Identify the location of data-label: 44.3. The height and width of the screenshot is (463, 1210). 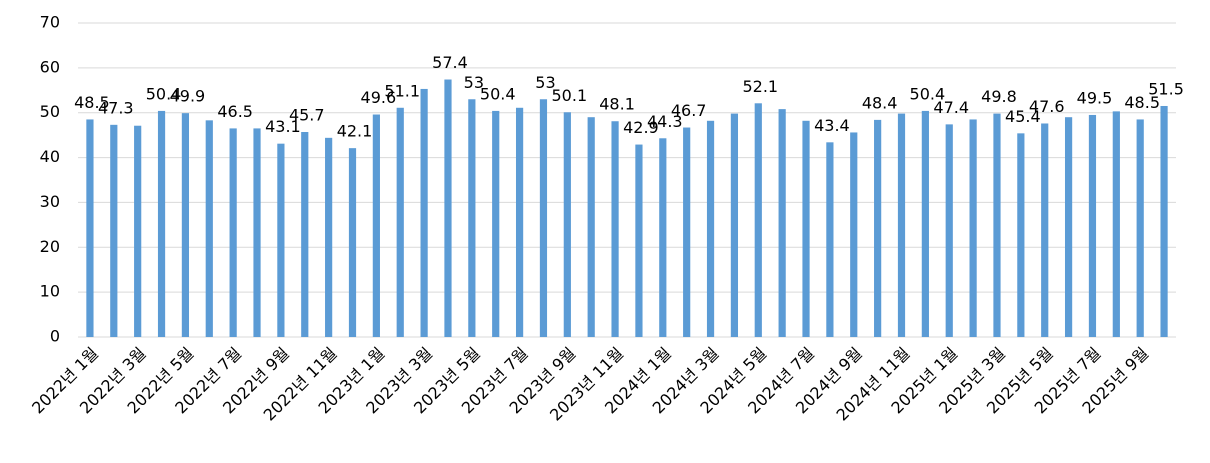
(665, 121).